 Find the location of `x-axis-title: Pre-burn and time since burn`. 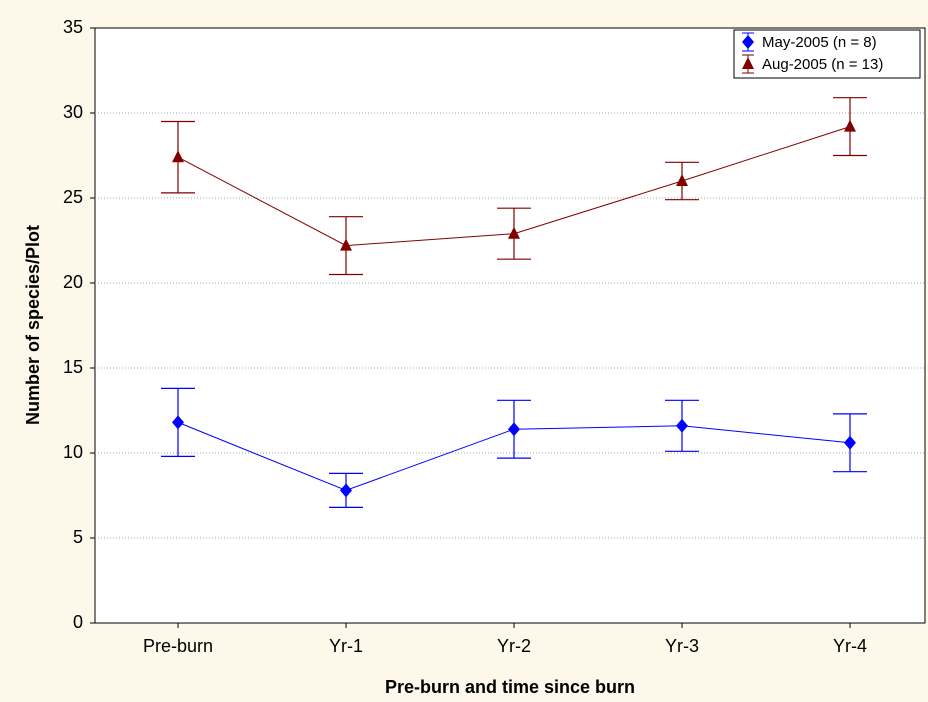

x-axis-title: Pre-burn and time since burn is located at coordinates (510, 687).